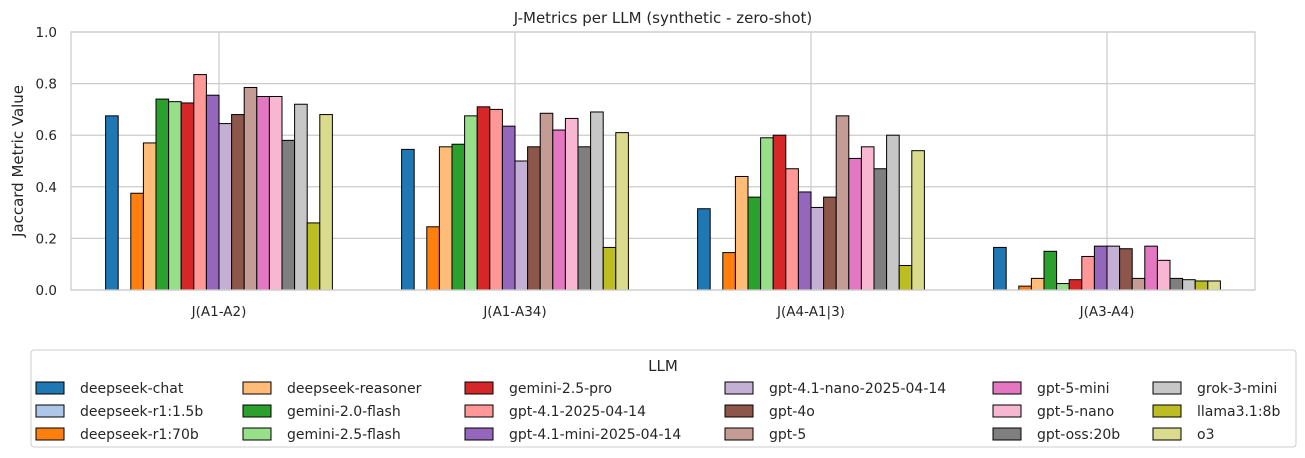  I want to click on y-tick-label: 1.0, so click(46, 33).